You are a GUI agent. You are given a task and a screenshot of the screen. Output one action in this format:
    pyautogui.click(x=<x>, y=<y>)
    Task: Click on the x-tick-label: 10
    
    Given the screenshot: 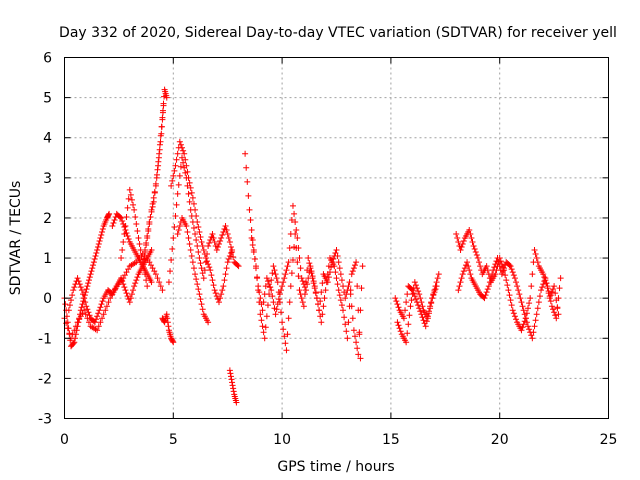 What is the action you would take?
    pyautogui.click(x=282, y=440)
    